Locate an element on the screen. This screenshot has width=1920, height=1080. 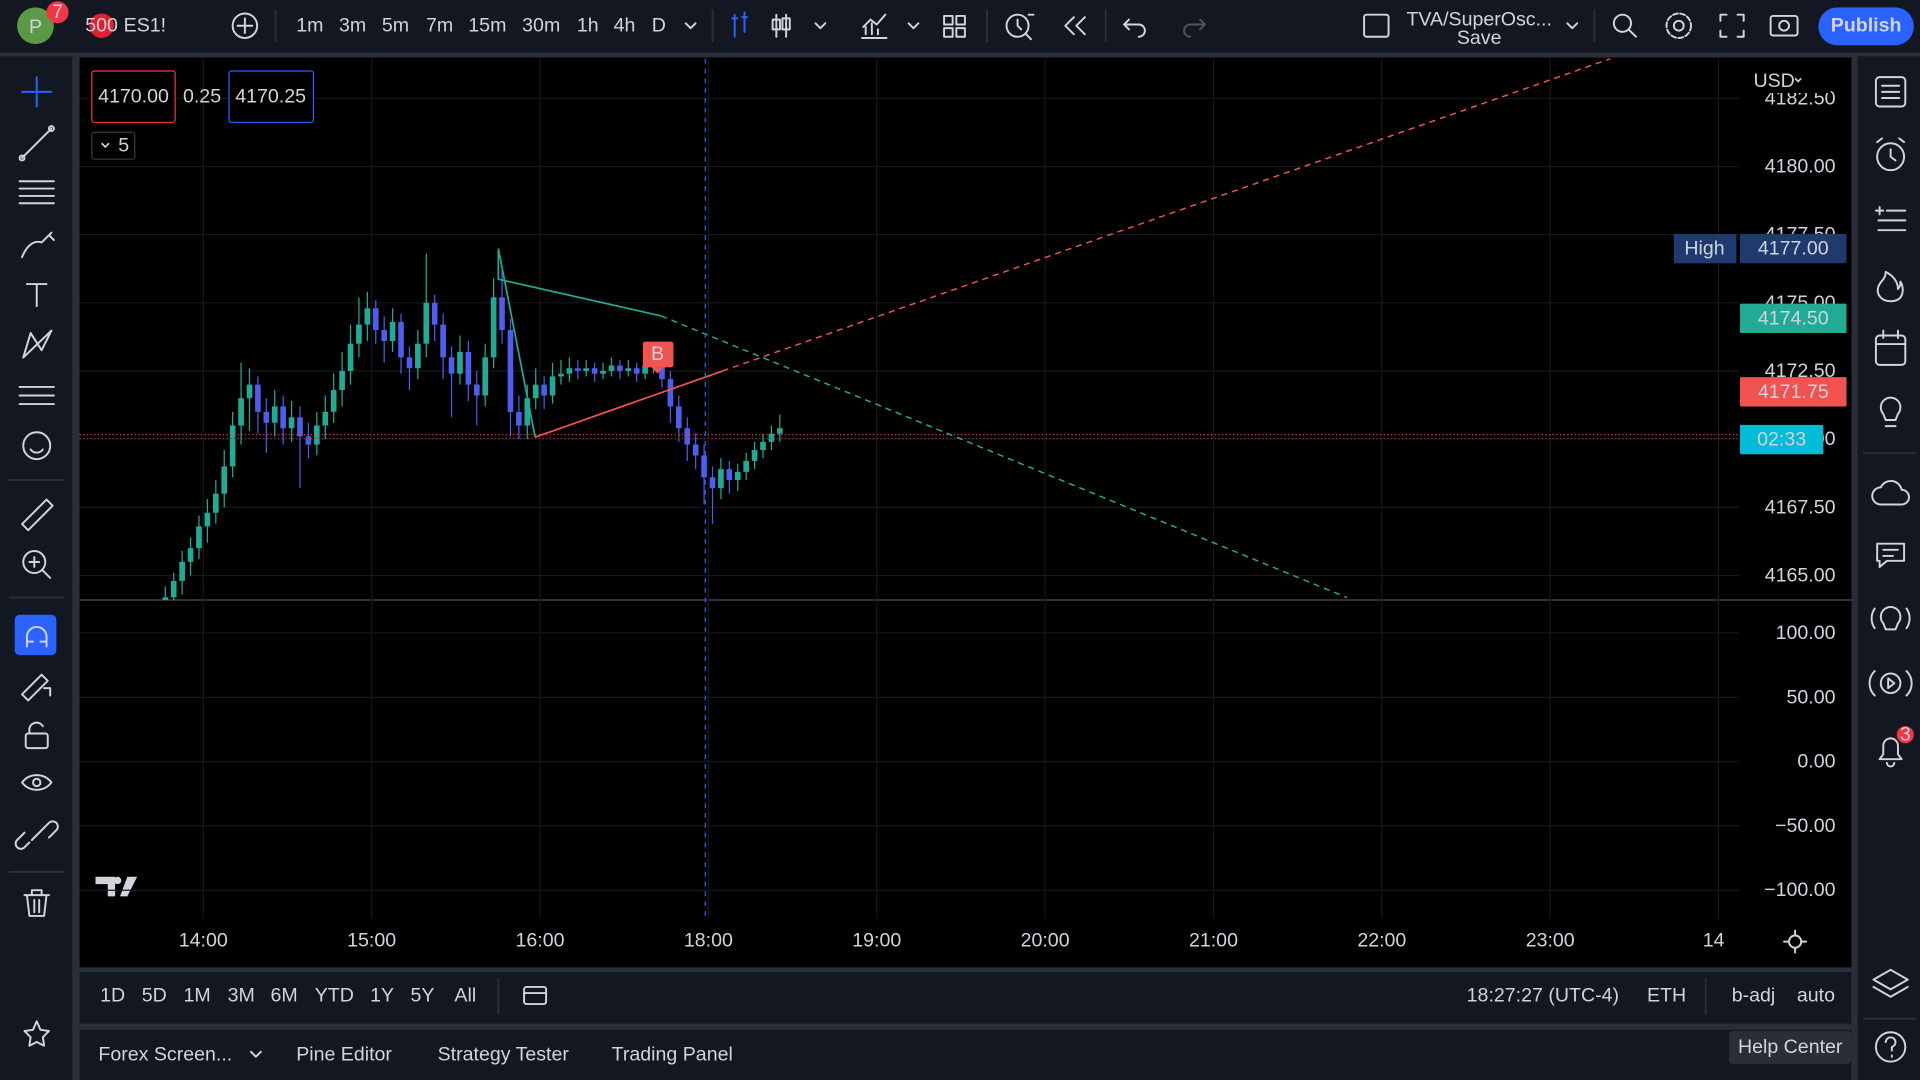
hotlist-icon is located at coordinates (1890, 286).